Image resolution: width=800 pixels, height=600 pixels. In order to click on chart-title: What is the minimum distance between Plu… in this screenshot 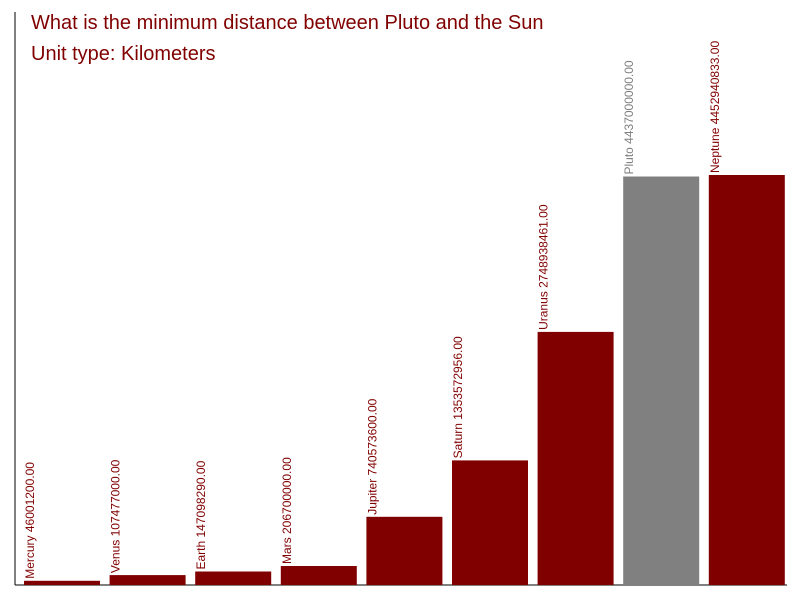, I will do `click(287, 23)`.